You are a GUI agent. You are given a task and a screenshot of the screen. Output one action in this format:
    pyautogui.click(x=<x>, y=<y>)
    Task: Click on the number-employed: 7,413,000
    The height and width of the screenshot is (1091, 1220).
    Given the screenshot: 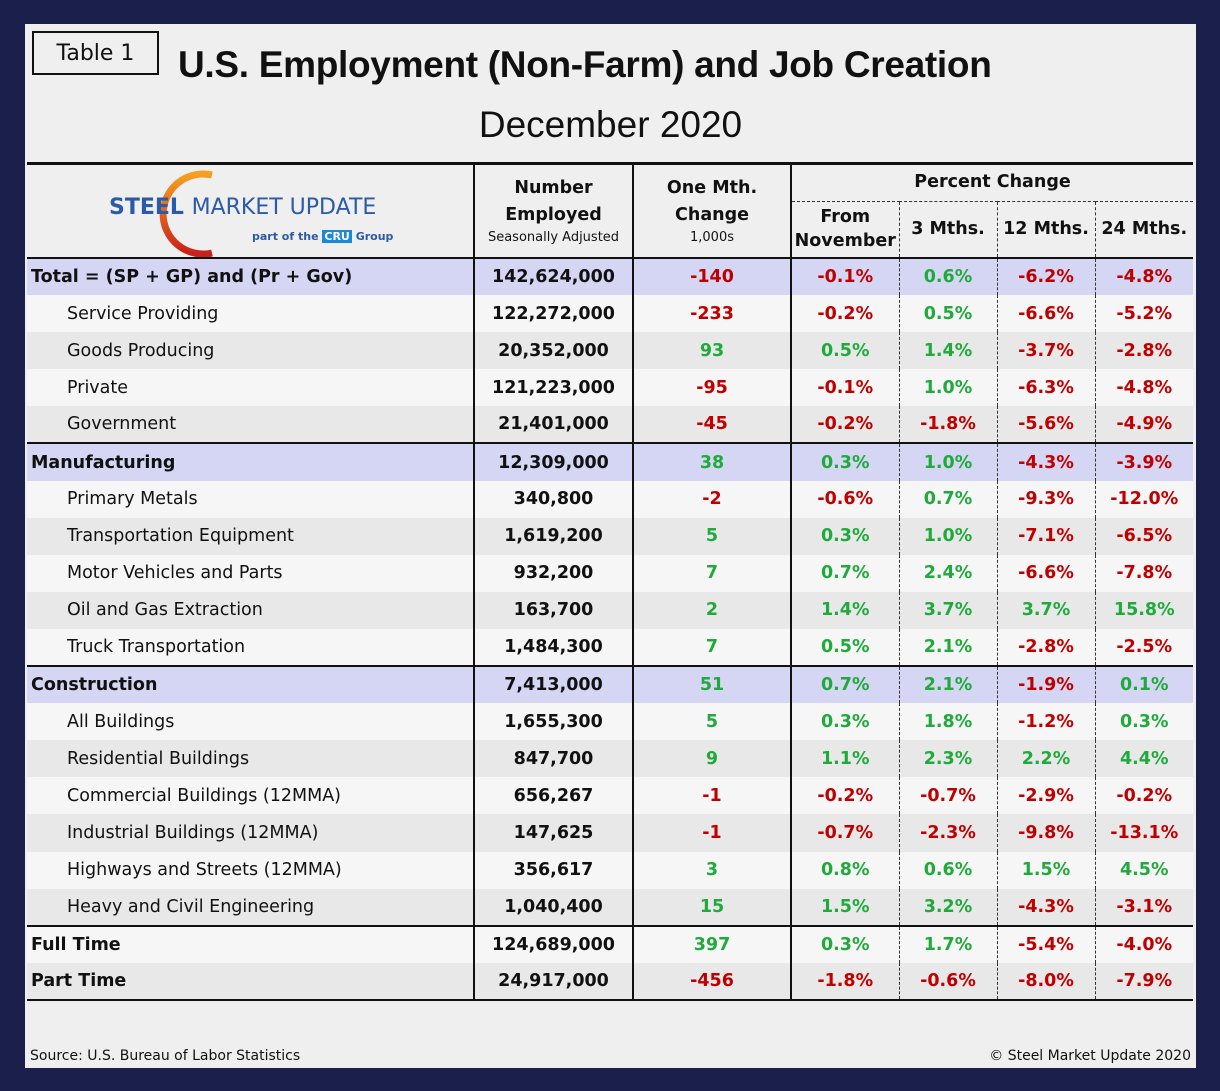 What is the action you would take?
    pyautogui.click(x=553, y=684)
    